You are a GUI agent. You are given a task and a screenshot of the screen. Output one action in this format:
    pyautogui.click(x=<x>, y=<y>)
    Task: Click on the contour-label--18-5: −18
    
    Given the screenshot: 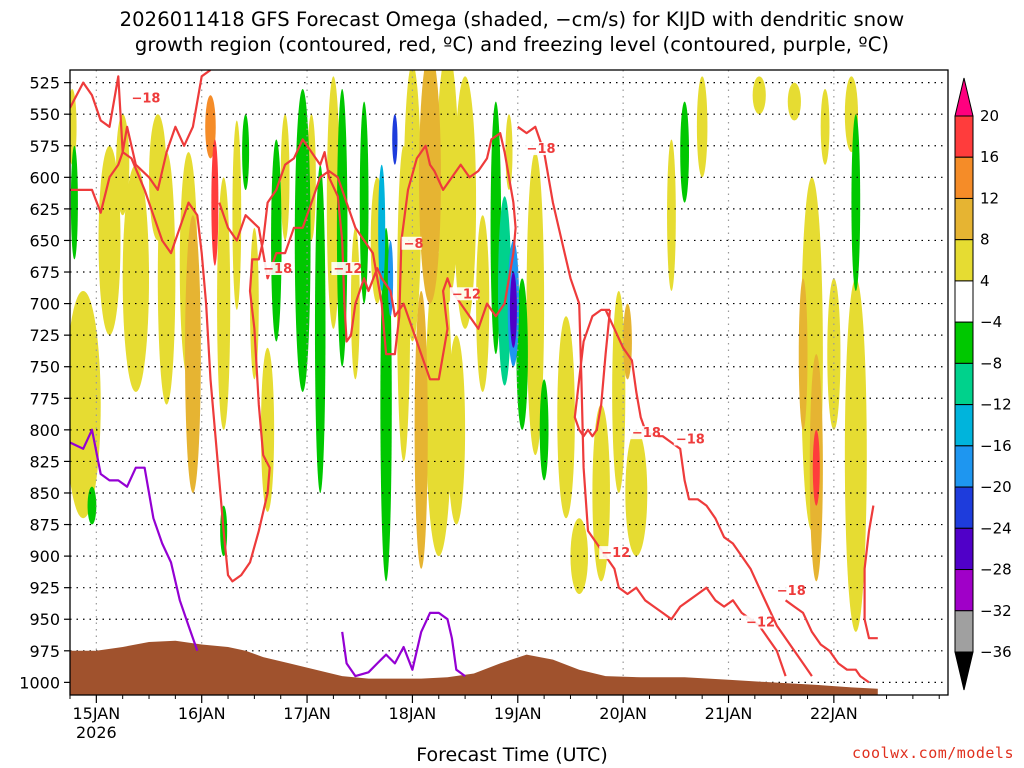 What is the action you would take?
    pyautogui.click(x=791, y=591)
    